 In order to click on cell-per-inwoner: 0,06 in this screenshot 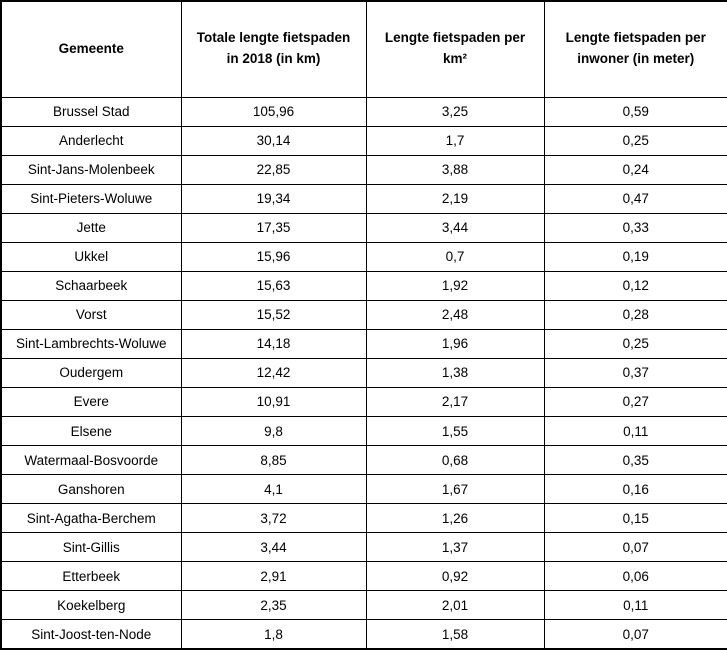, I will do `click(635, 576)`.